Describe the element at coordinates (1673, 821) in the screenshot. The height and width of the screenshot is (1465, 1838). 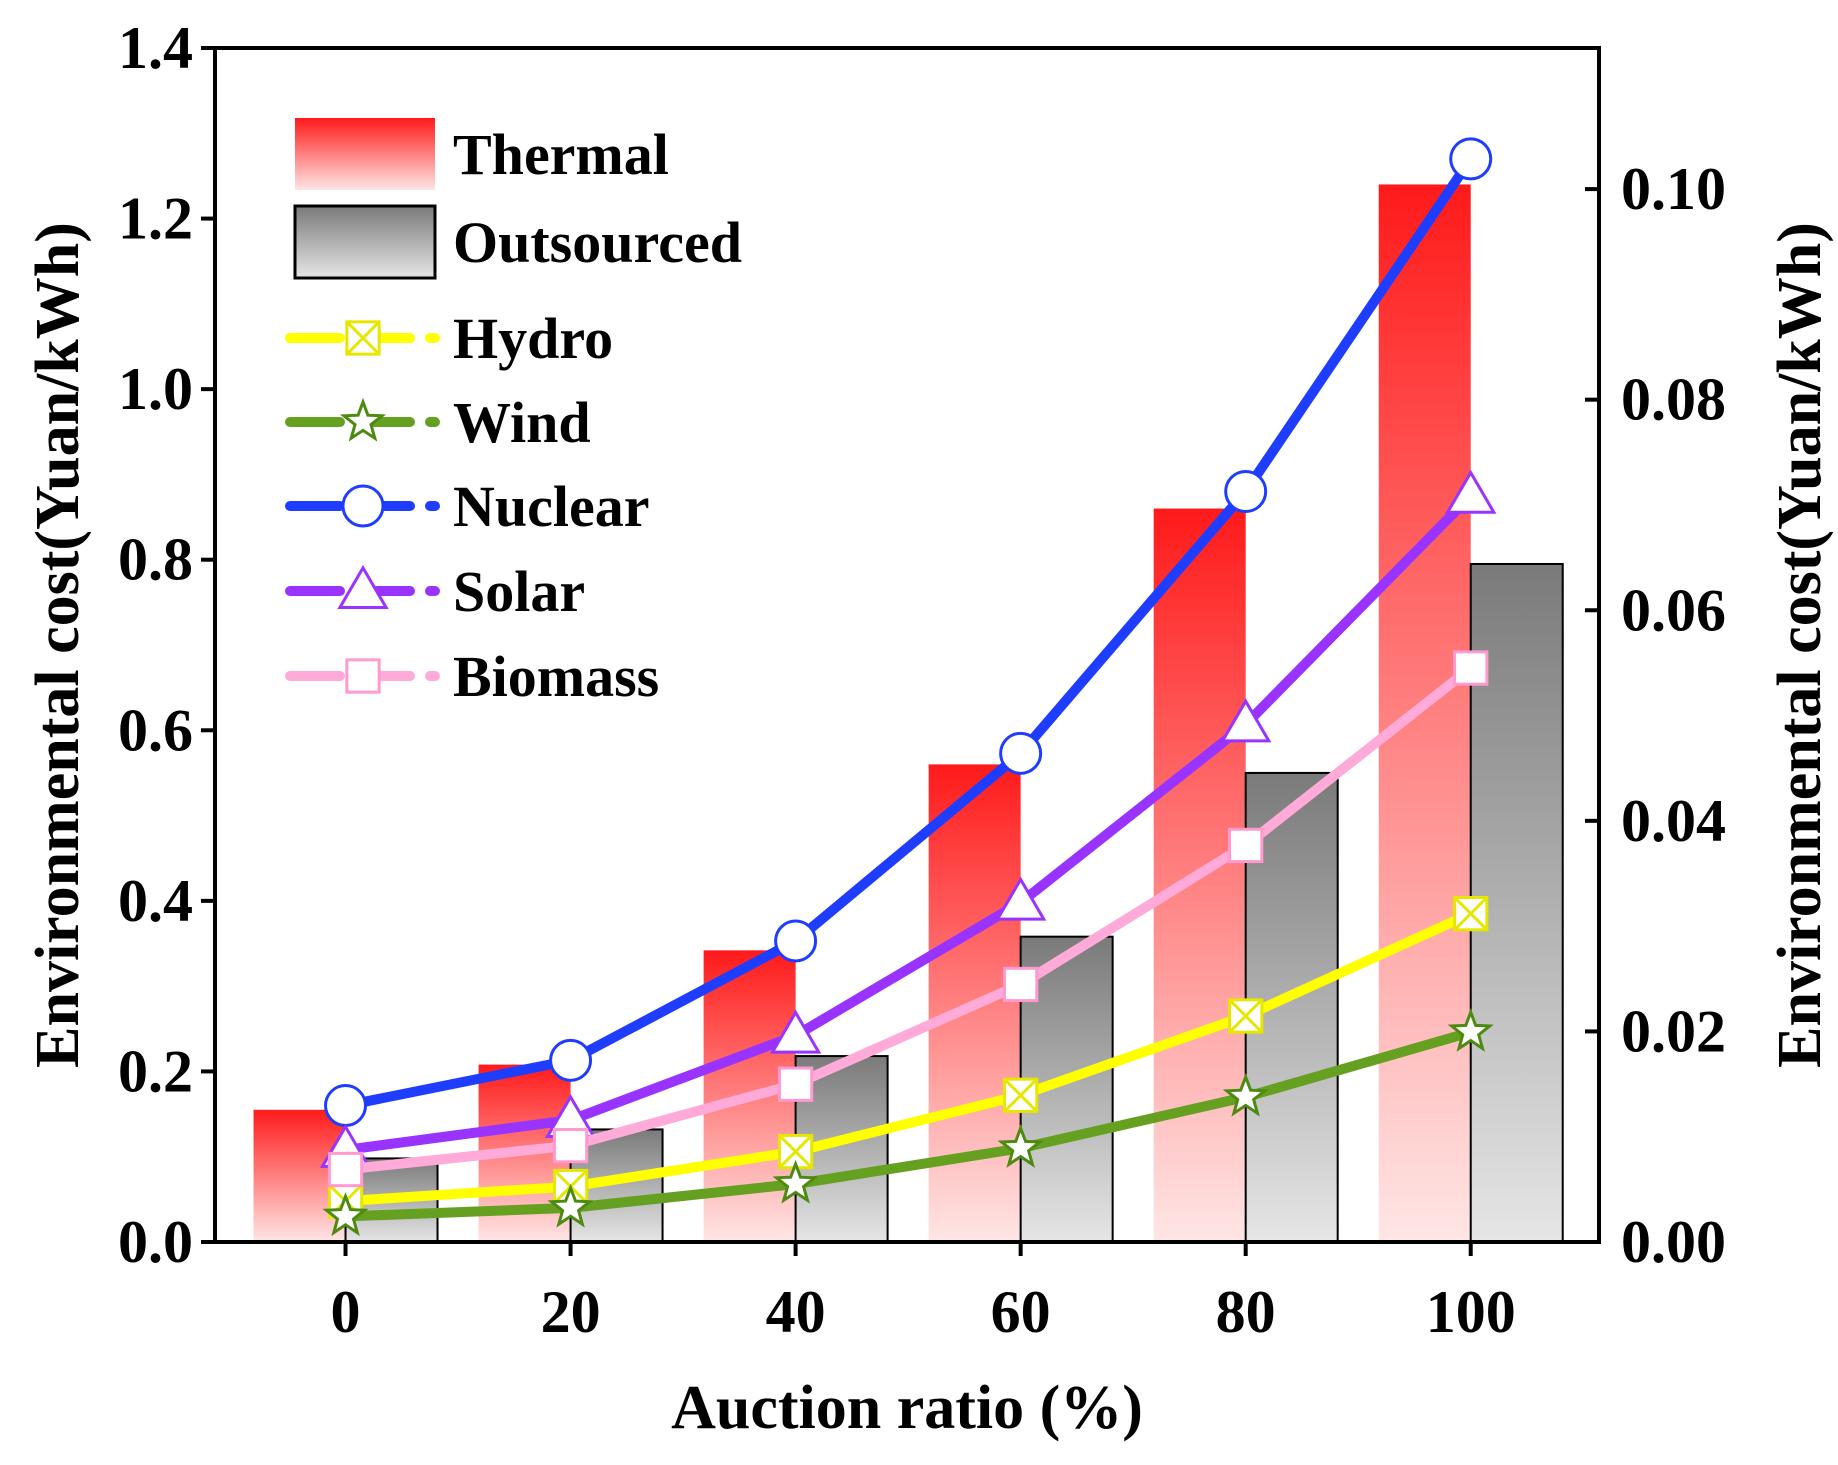
I see `y-right-tick-label: 0.04` at that location.